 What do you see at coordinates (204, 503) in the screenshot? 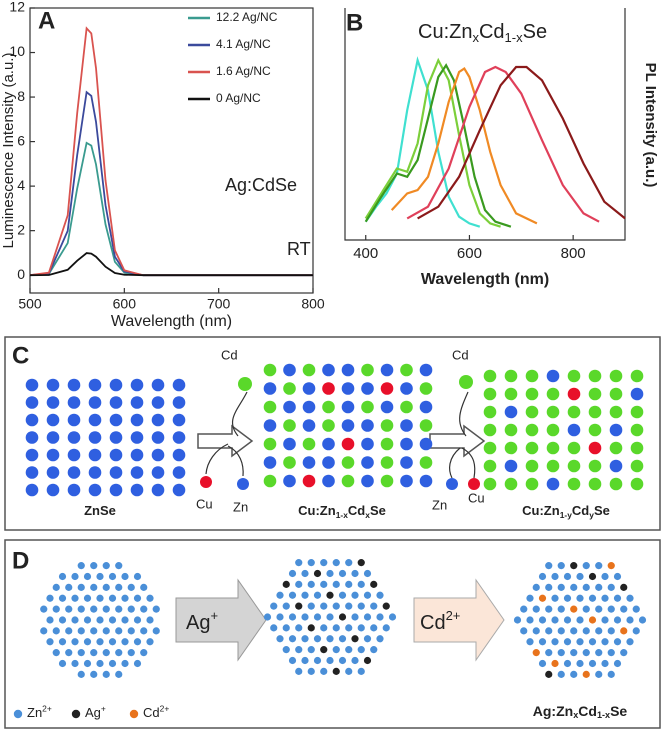
I see `atom-label: Cu` at bounding box center [204, 503].